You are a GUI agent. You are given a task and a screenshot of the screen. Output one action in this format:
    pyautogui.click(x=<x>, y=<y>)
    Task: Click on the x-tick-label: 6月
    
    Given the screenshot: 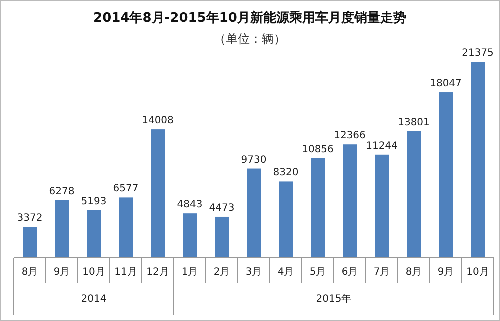 What is the action you would take?
    pyautogui.click(x=350, y=272)
    